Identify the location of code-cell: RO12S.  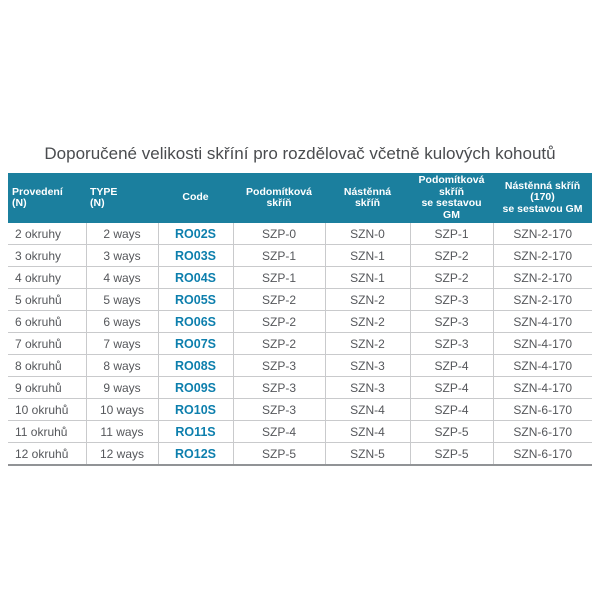
(195, 454).